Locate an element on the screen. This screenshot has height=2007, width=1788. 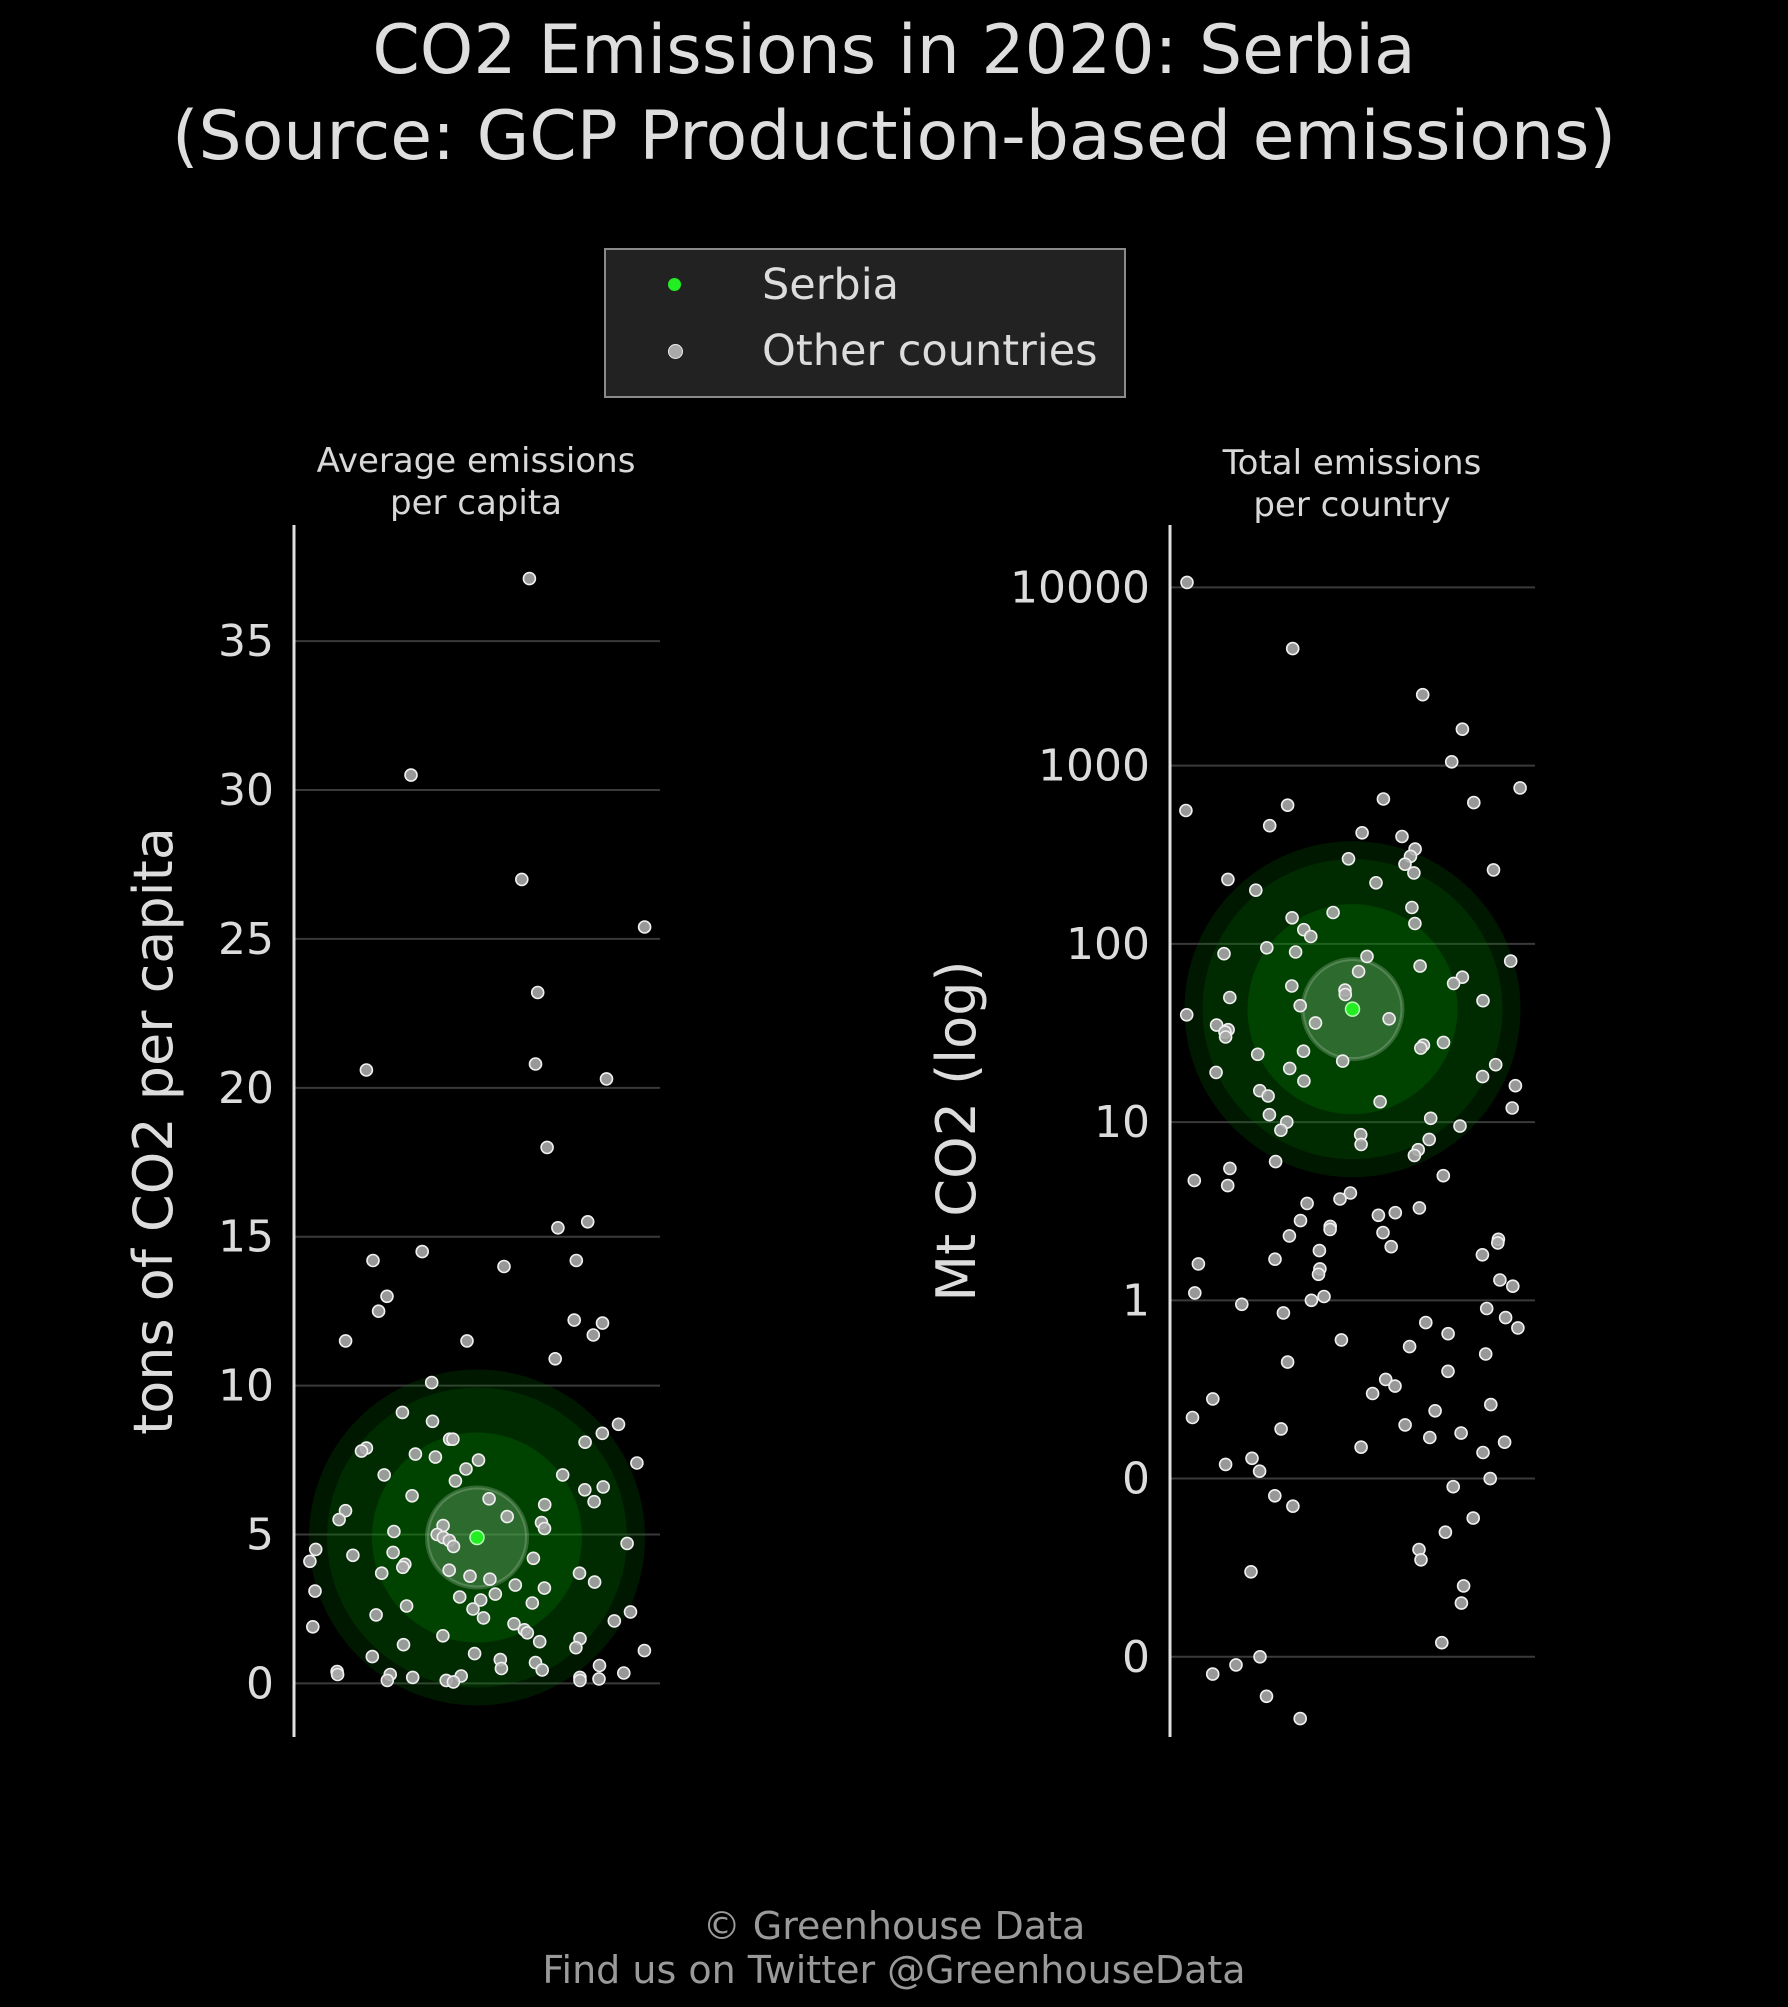
panel-title-total: Total emissions per country is located at coordinates (1352, 484).